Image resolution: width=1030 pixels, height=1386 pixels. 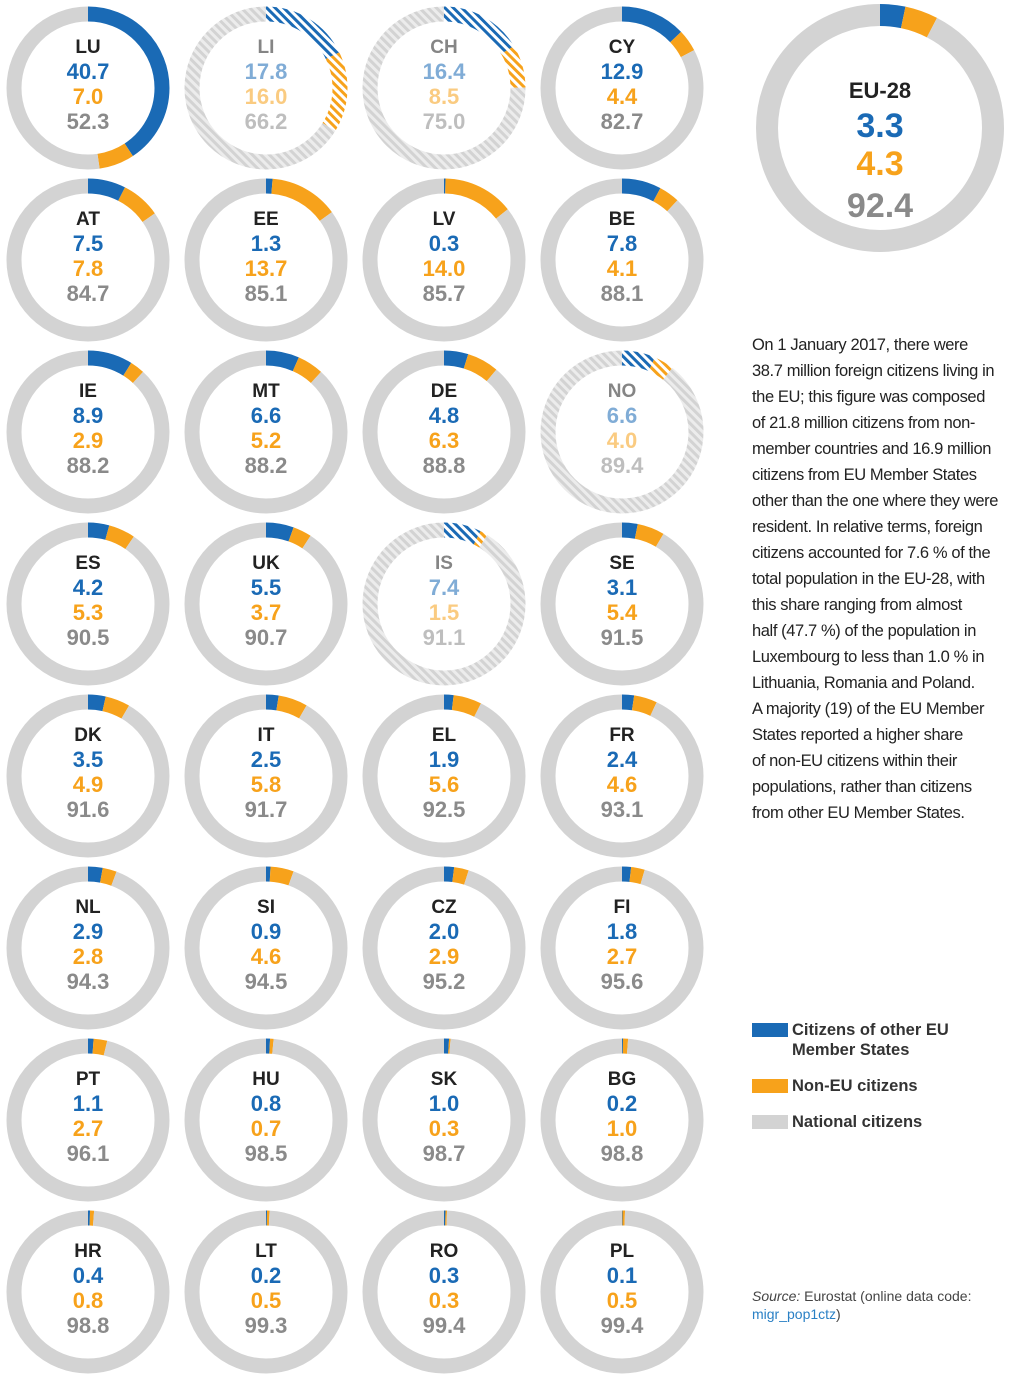 I want to click on value-label: 0.2, so click(x=266, y=1275).